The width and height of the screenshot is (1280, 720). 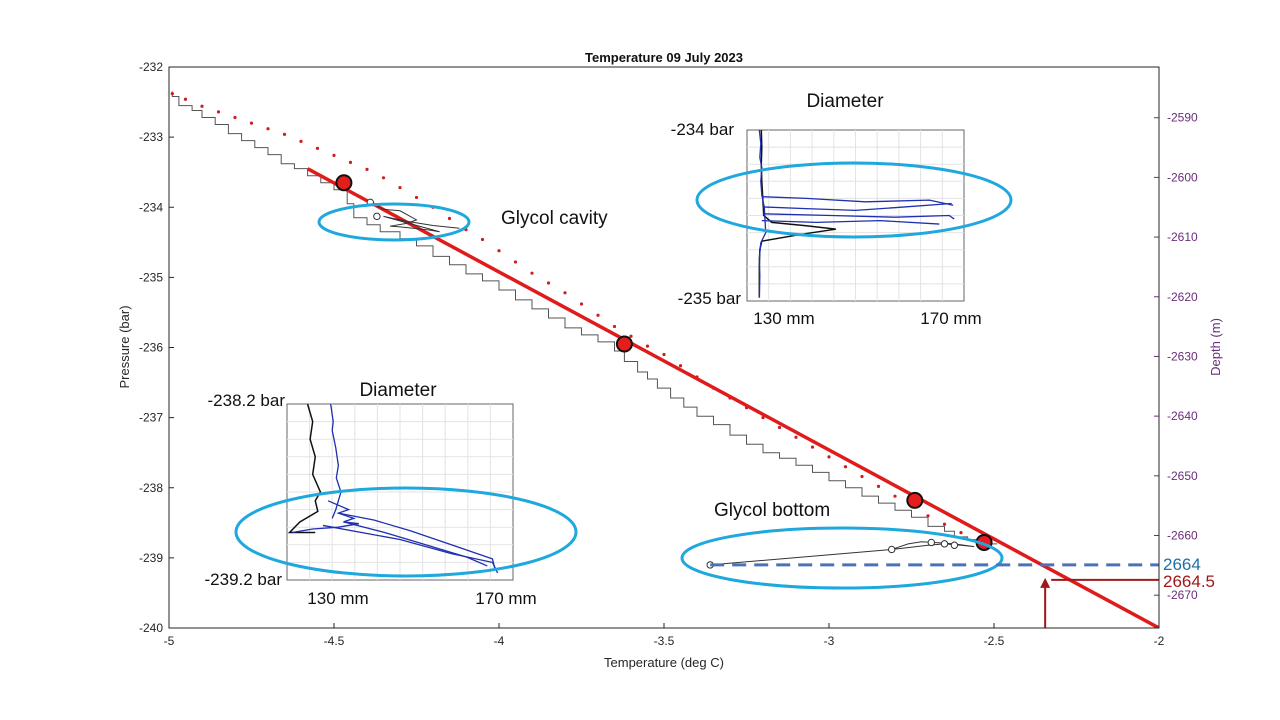 I want to click on x-tick-label: -3, so click(x=829, y=641).